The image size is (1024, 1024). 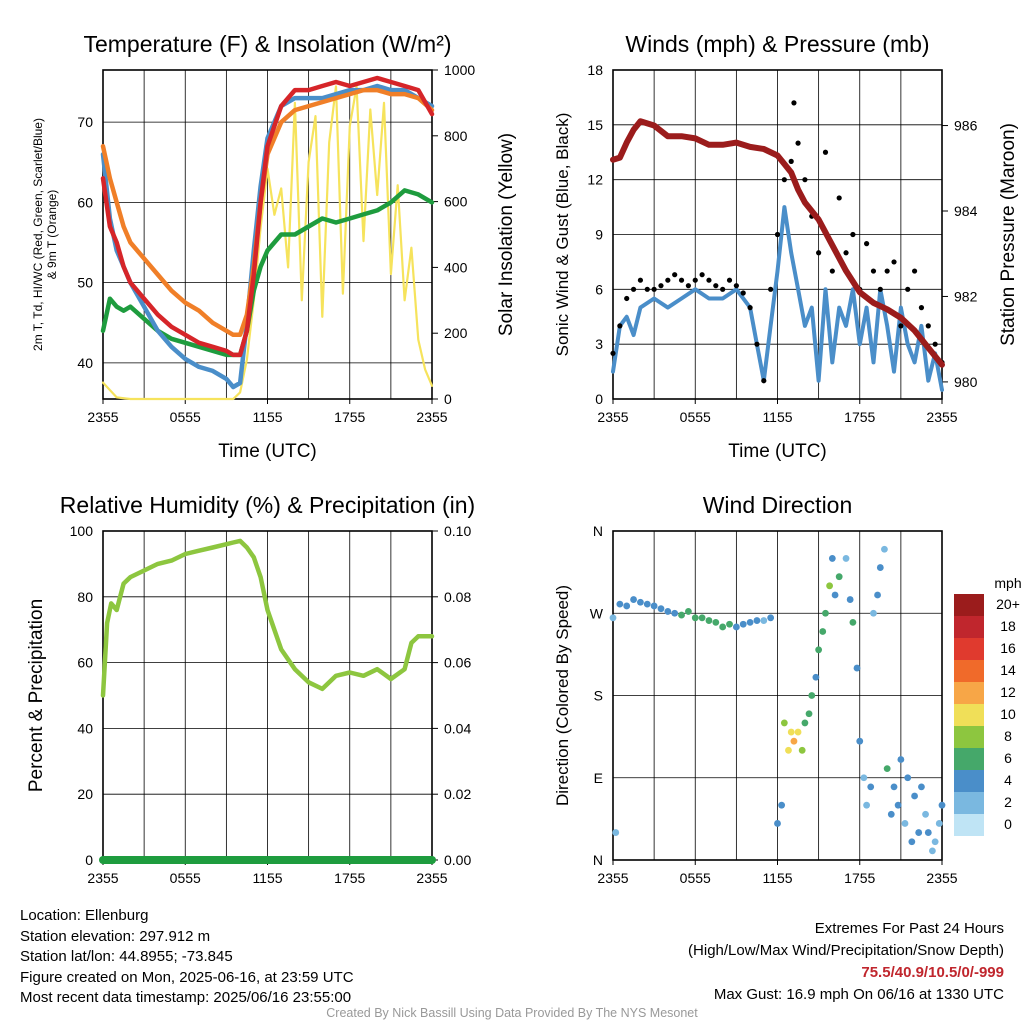 What do you see at coordinates (966, 126) in the screenshot?
I see `right-tick-label: 986` at bounding box center [966, 126].